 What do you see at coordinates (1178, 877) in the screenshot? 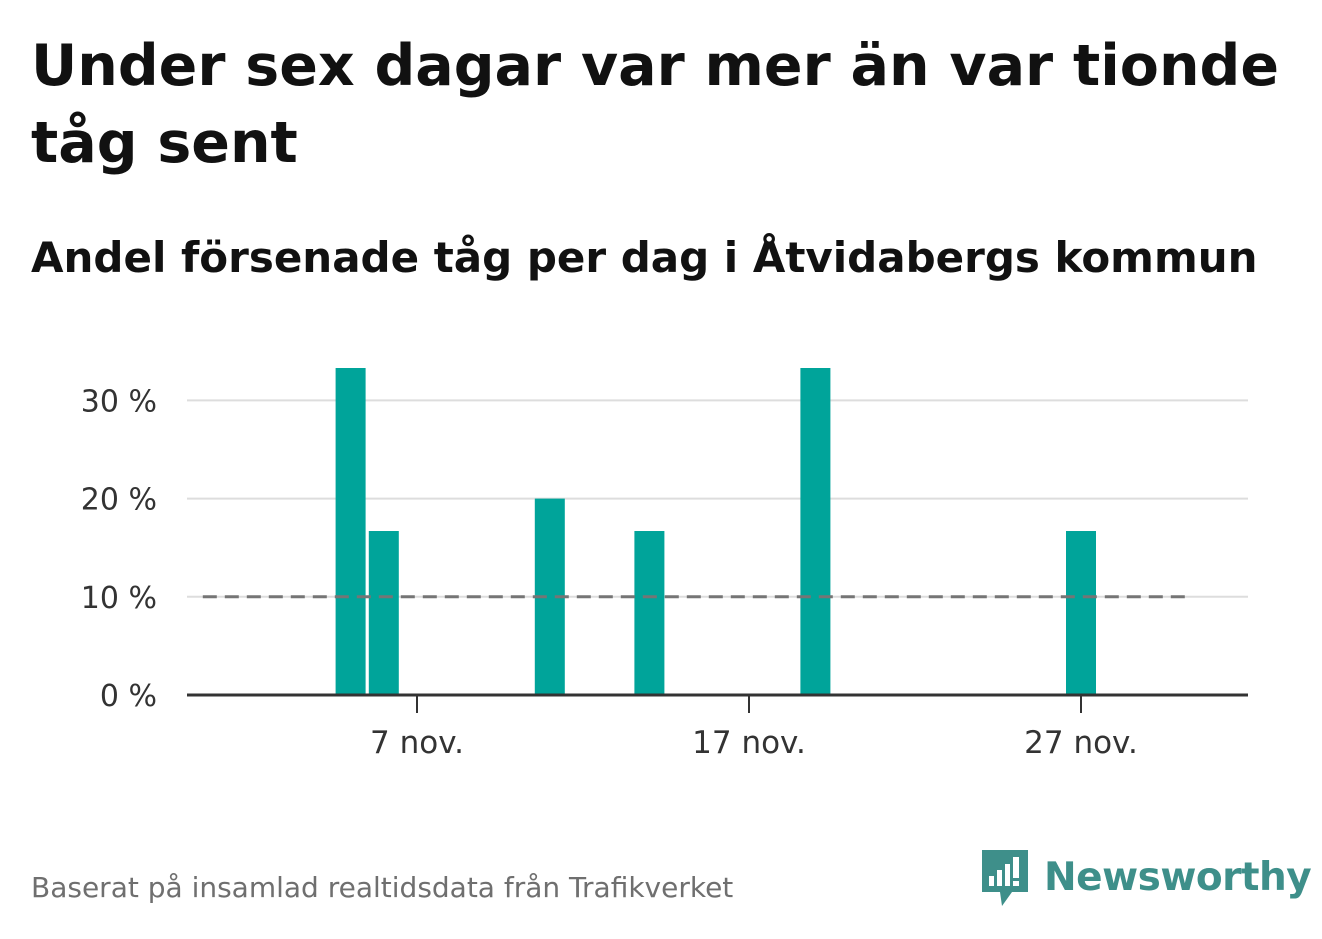
I see `brand-name: Newsworthy` at bounding box center [1178, 877].